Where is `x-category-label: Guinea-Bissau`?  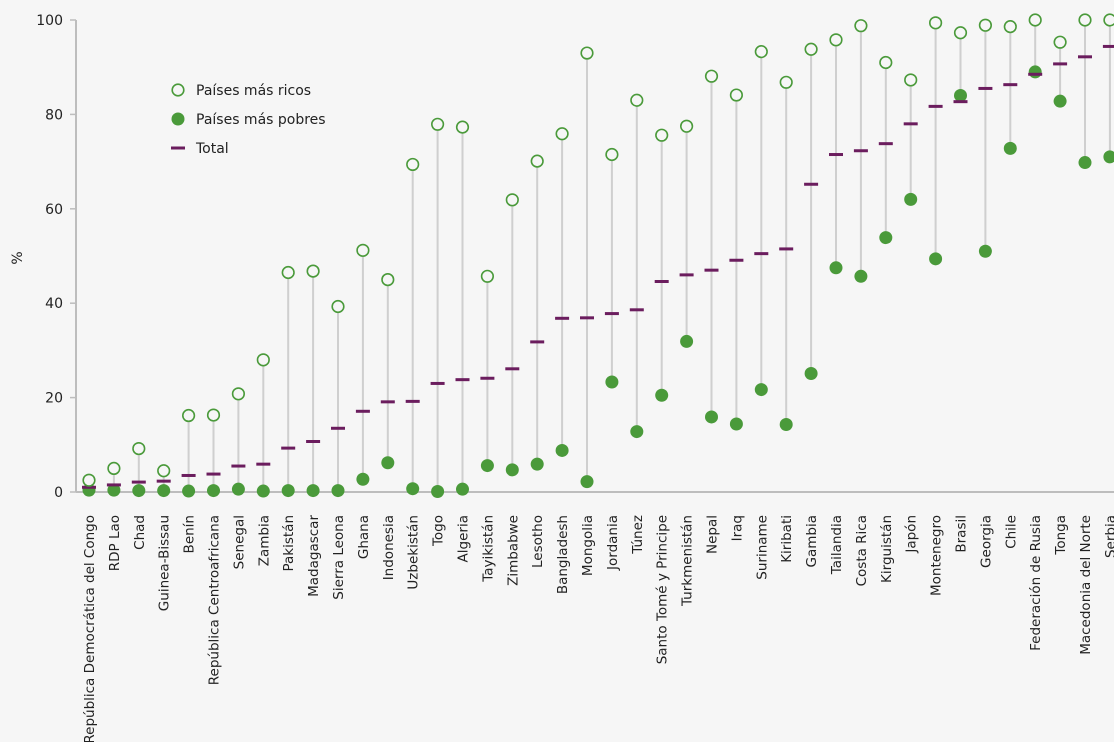
x-category-label: Guinea-Bissau is located at coordinates (165, 563).